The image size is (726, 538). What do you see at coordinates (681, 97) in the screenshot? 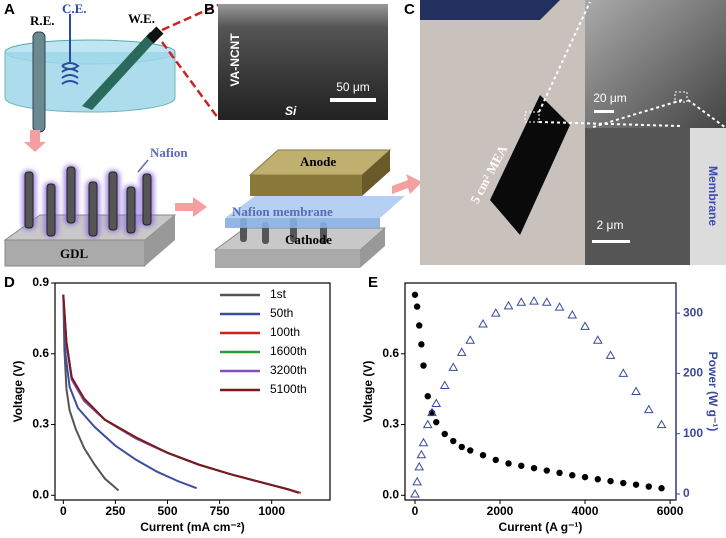
I see `zoom-box` at bounding box center [681, 97].